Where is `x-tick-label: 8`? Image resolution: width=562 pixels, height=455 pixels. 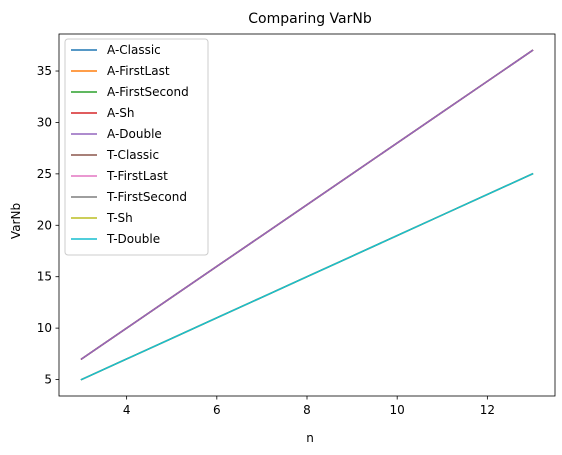
x-tick-label: 8 is located at coordinates (307, 410).